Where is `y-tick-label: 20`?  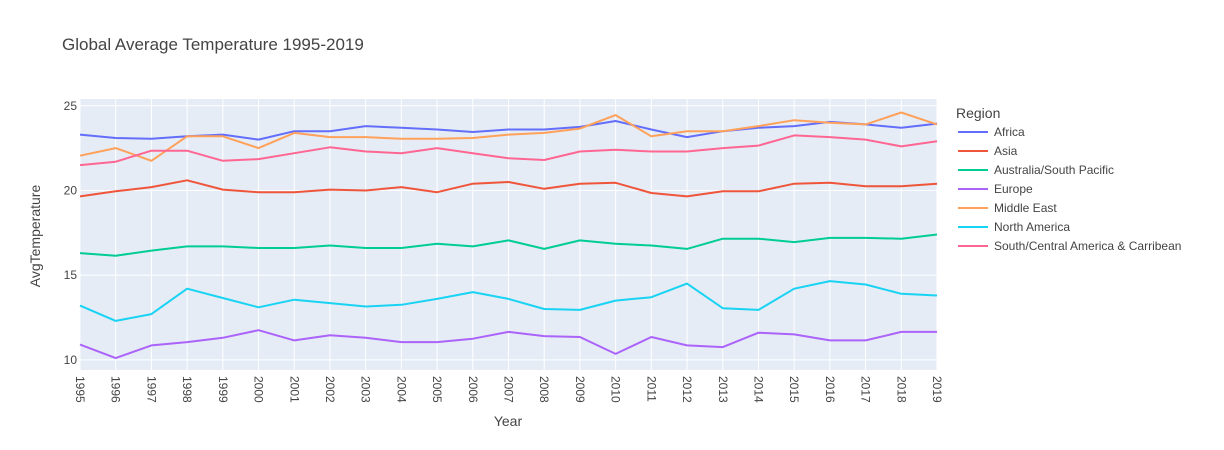
y-tick-label: 20 is located at coordinates (71, 190).